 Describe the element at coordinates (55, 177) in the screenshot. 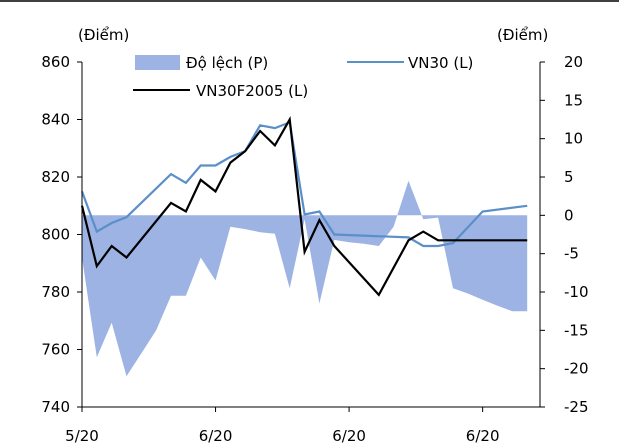

I see `left-tick-label: 820` at that location.